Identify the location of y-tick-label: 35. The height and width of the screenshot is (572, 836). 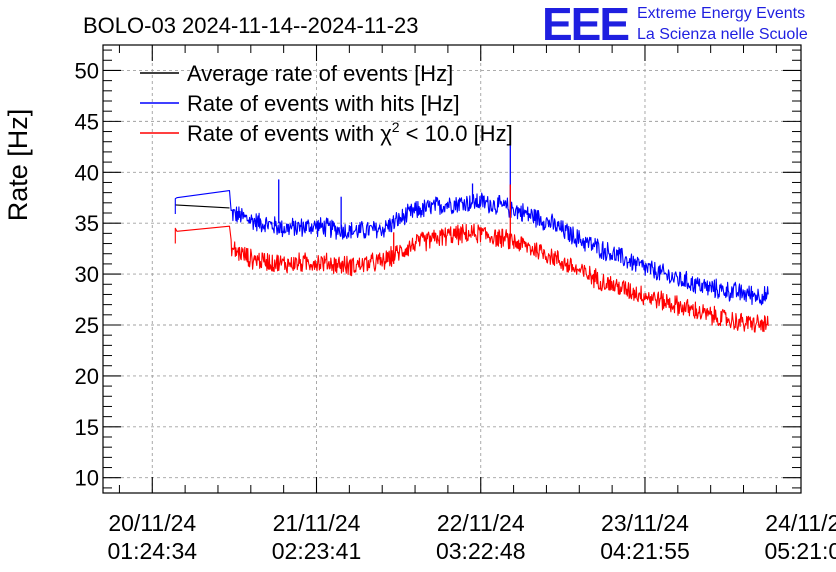
(87, 223).